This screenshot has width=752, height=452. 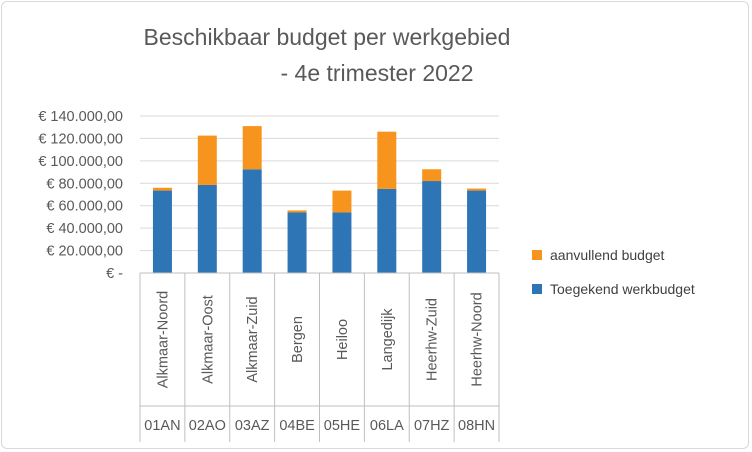 I want to click on y-tick-label: € -, so click(x=114, y=274).